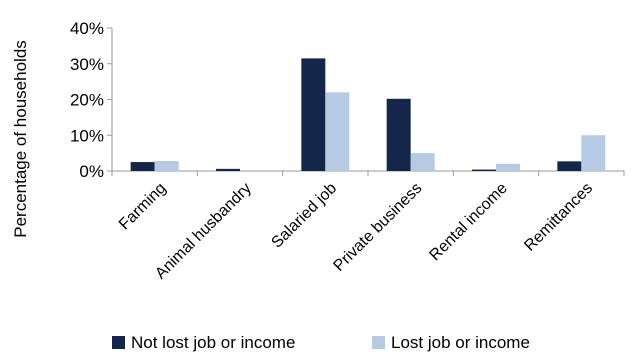  Describe the element at coordinates (593, 153) in the screenshot. I see `bar-lost-remittances` at that location.